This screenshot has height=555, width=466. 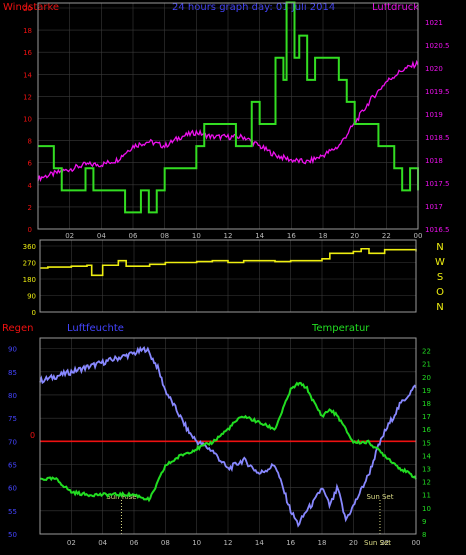 I want to click on humidity-tick-label: 75, so click(x=12, y=419).